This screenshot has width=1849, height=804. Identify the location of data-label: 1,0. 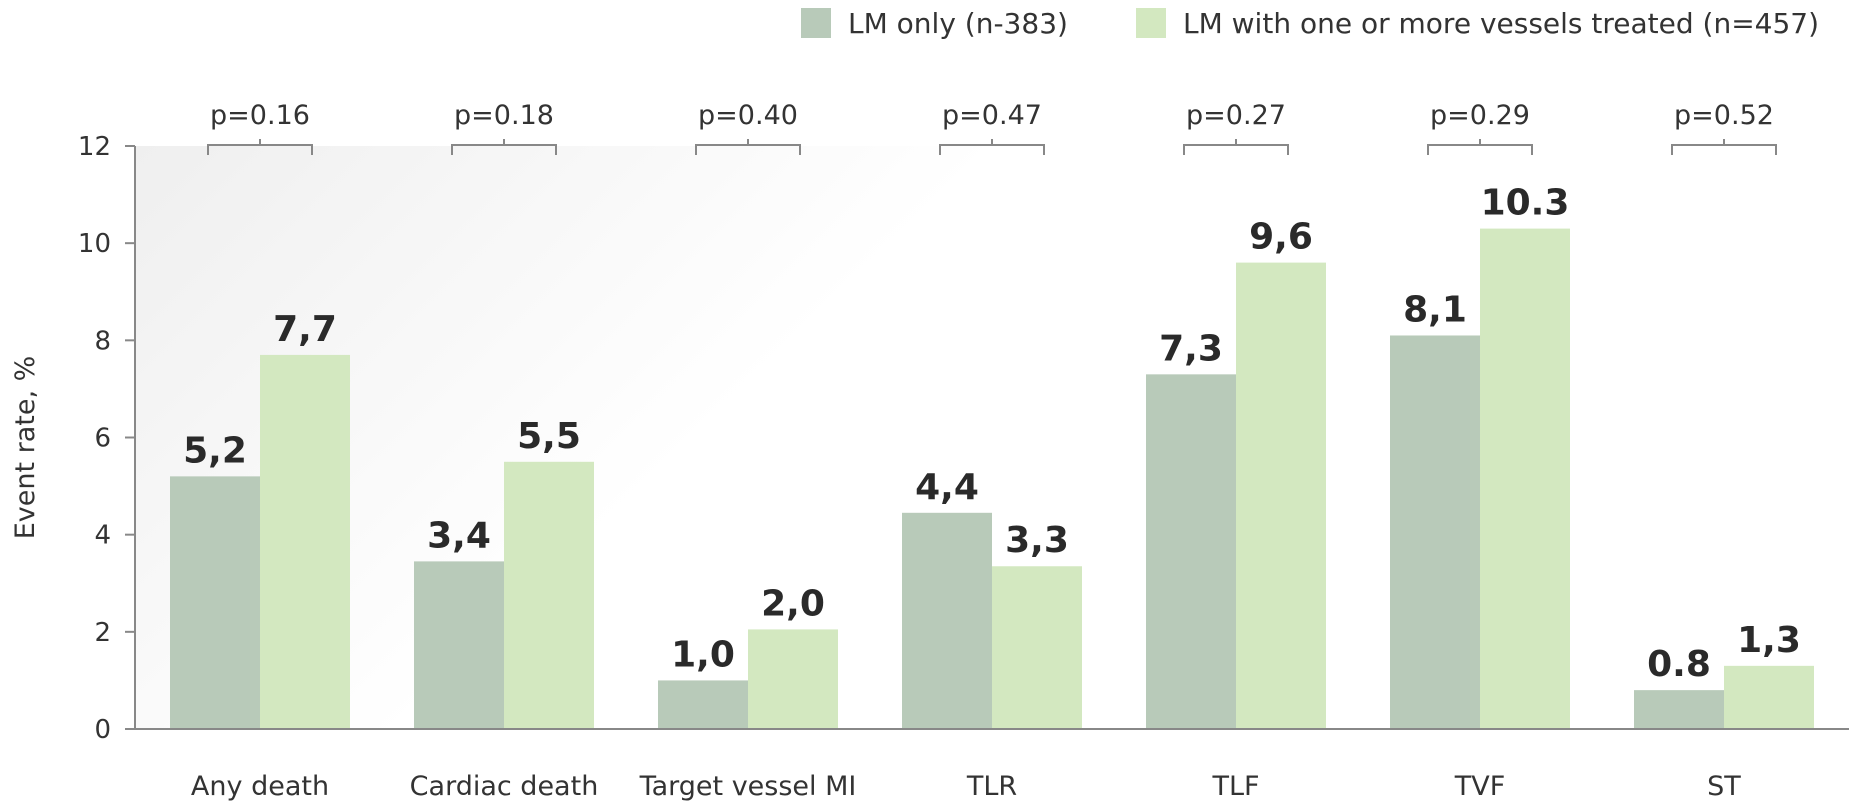
(703, 654).